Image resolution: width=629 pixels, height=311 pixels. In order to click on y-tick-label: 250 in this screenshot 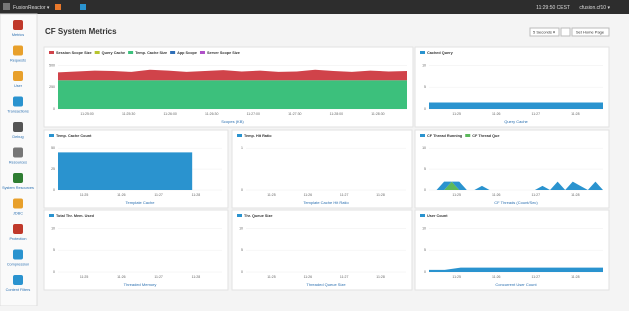, I will do `click(52, 87)`.